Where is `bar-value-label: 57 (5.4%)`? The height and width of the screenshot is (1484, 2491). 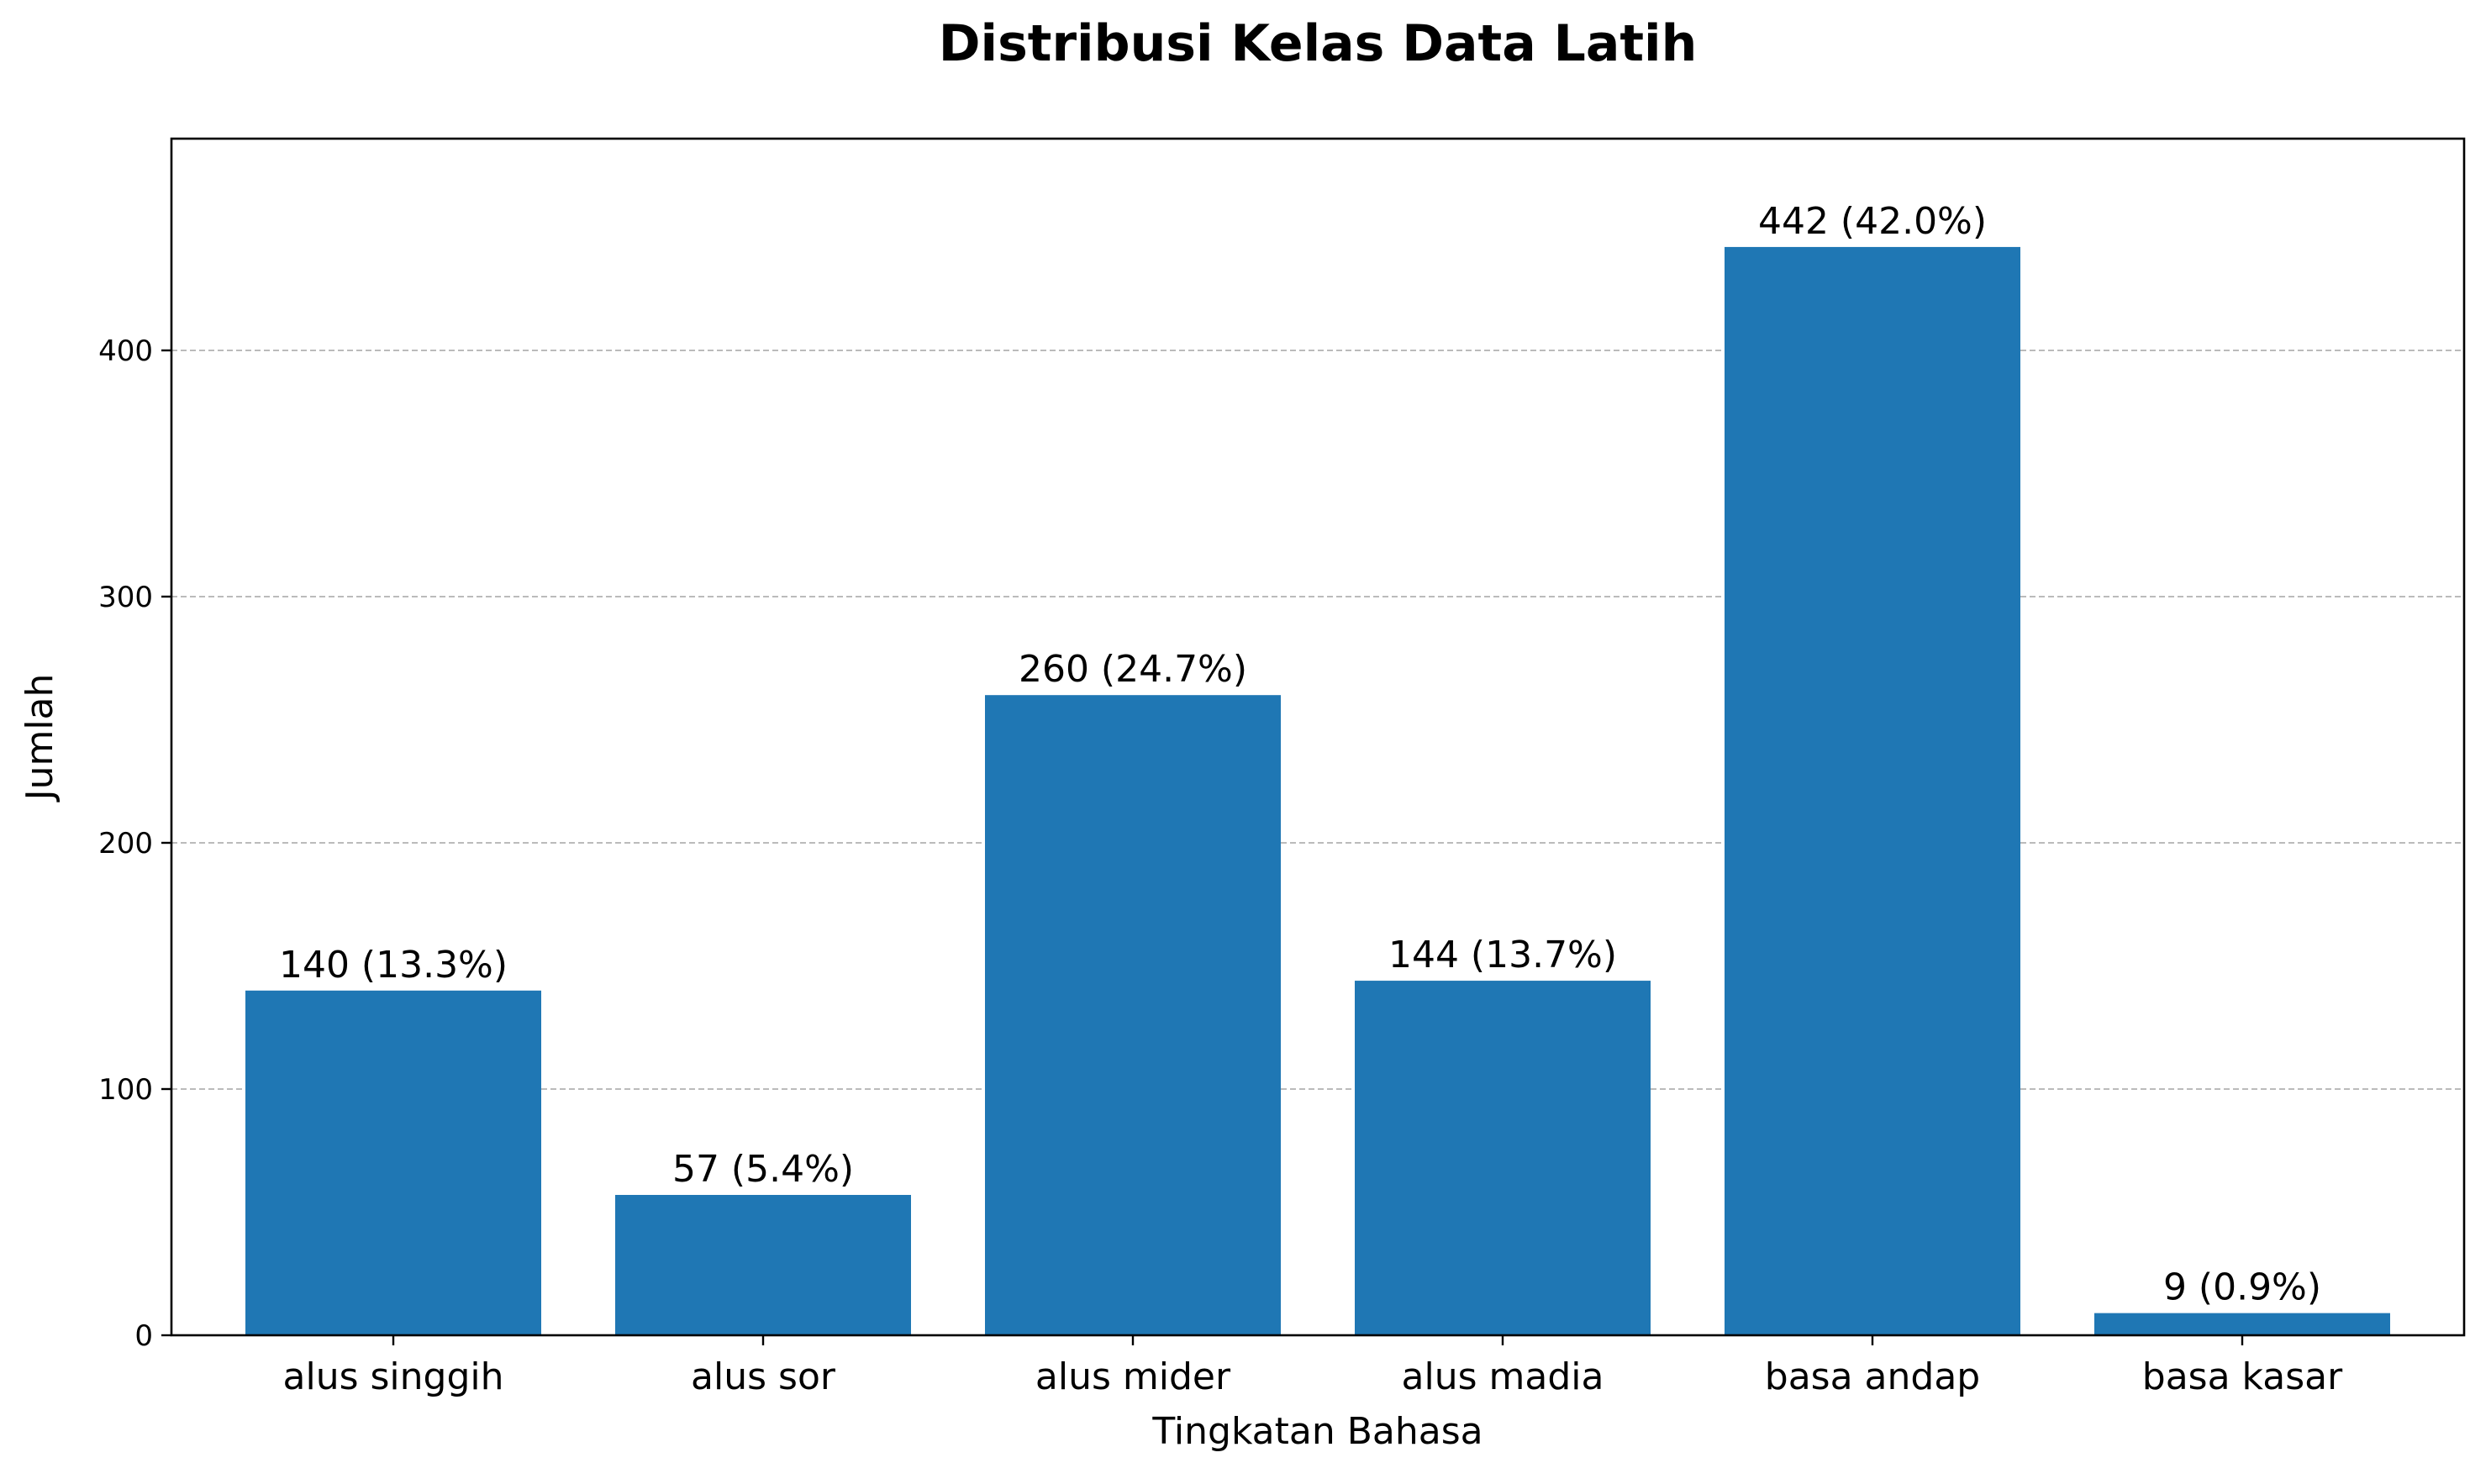 bar-value-label: 57 (5.4%) is located at coordinates (763, 1169).